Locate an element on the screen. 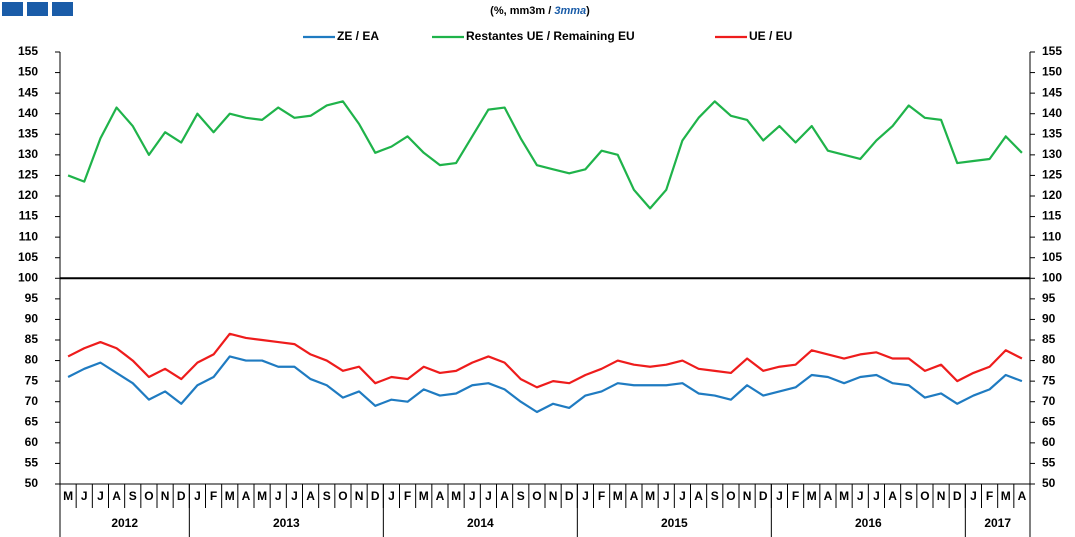  y-tick-label: 90 is located at coordinates (32, 319).